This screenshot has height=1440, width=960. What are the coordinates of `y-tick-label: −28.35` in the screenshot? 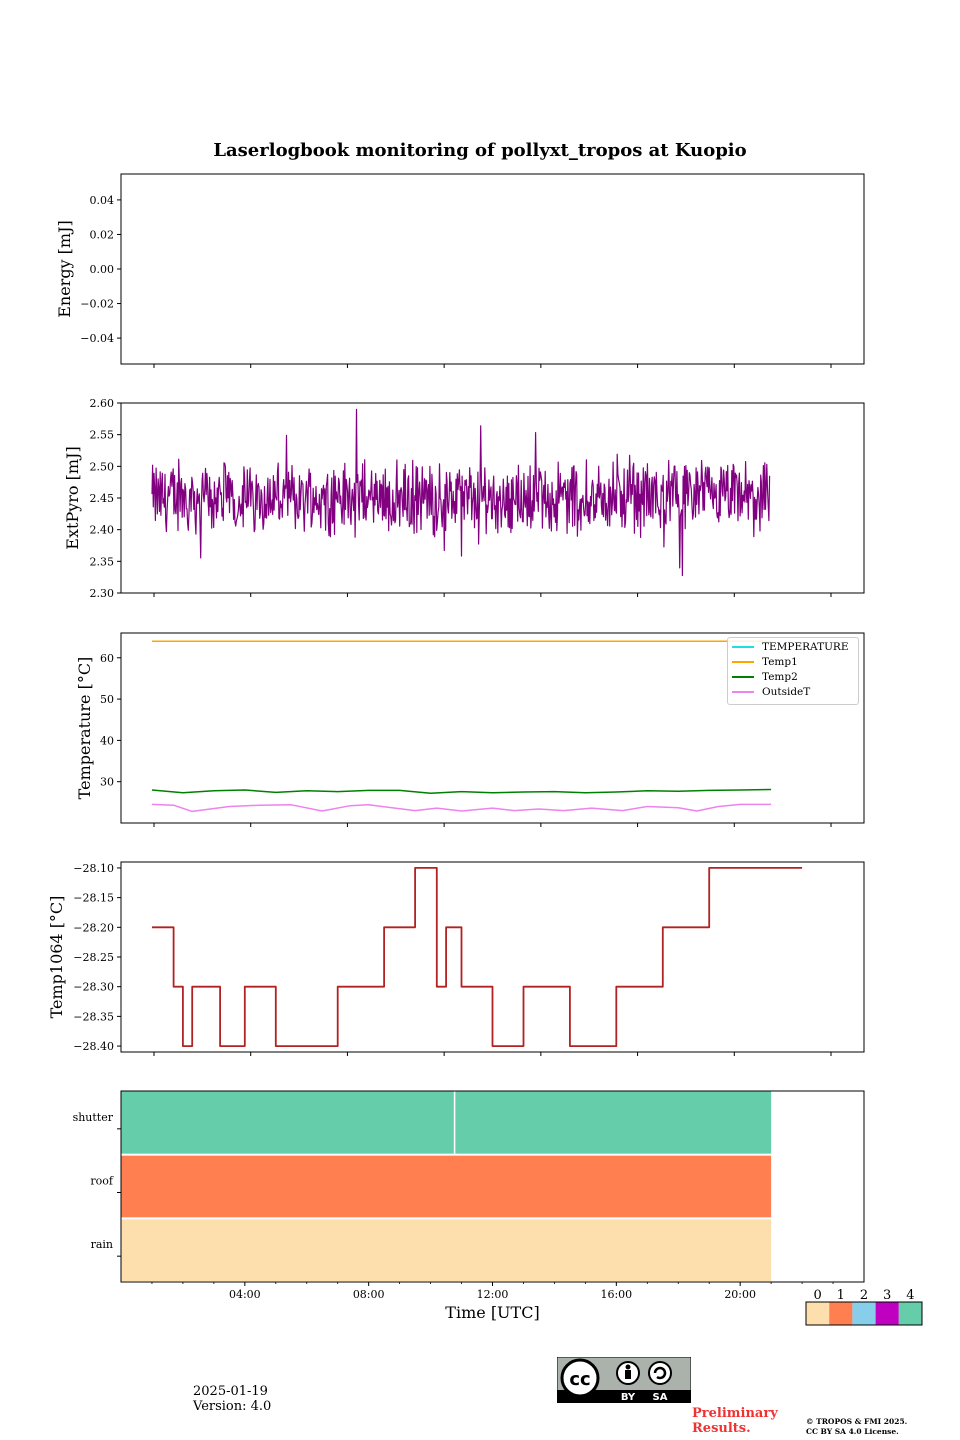 It's located at (93, 1016).